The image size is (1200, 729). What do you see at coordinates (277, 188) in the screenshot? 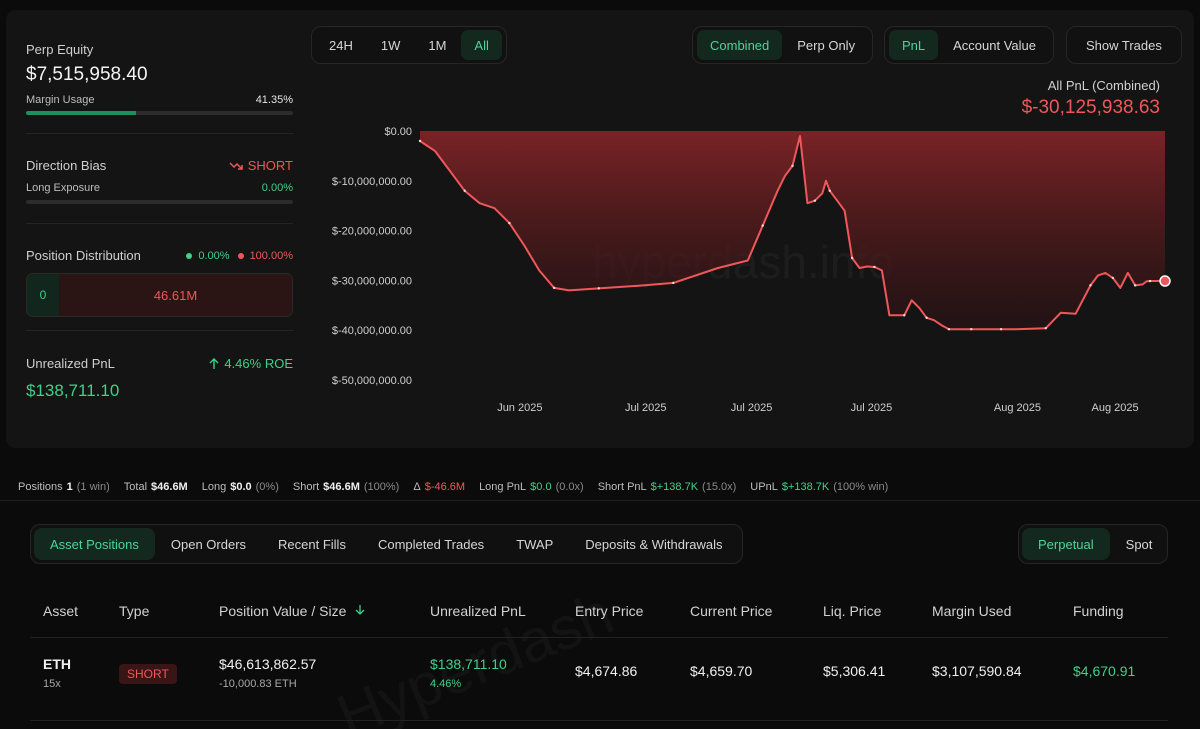
I see `long-exposure-value: 0.00%` at bounding box center [277, 188].